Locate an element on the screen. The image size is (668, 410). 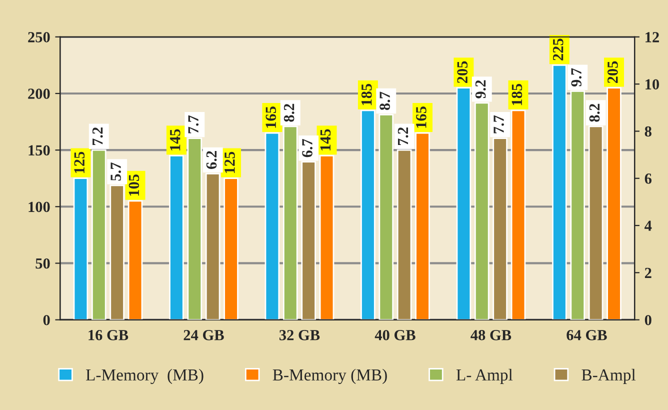
y-tick-label: 100 is located at coordinates (39, 207).